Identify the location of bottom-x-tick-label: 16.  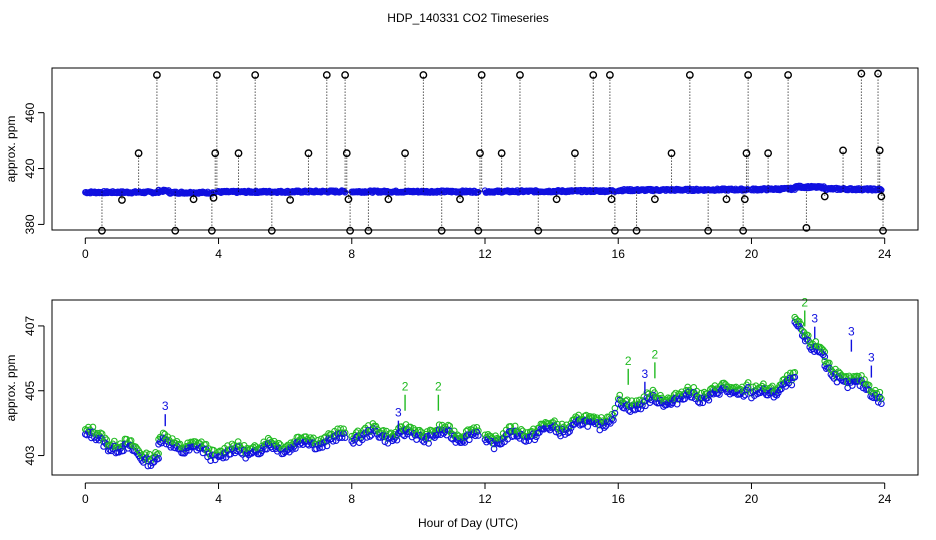
(619, 499).